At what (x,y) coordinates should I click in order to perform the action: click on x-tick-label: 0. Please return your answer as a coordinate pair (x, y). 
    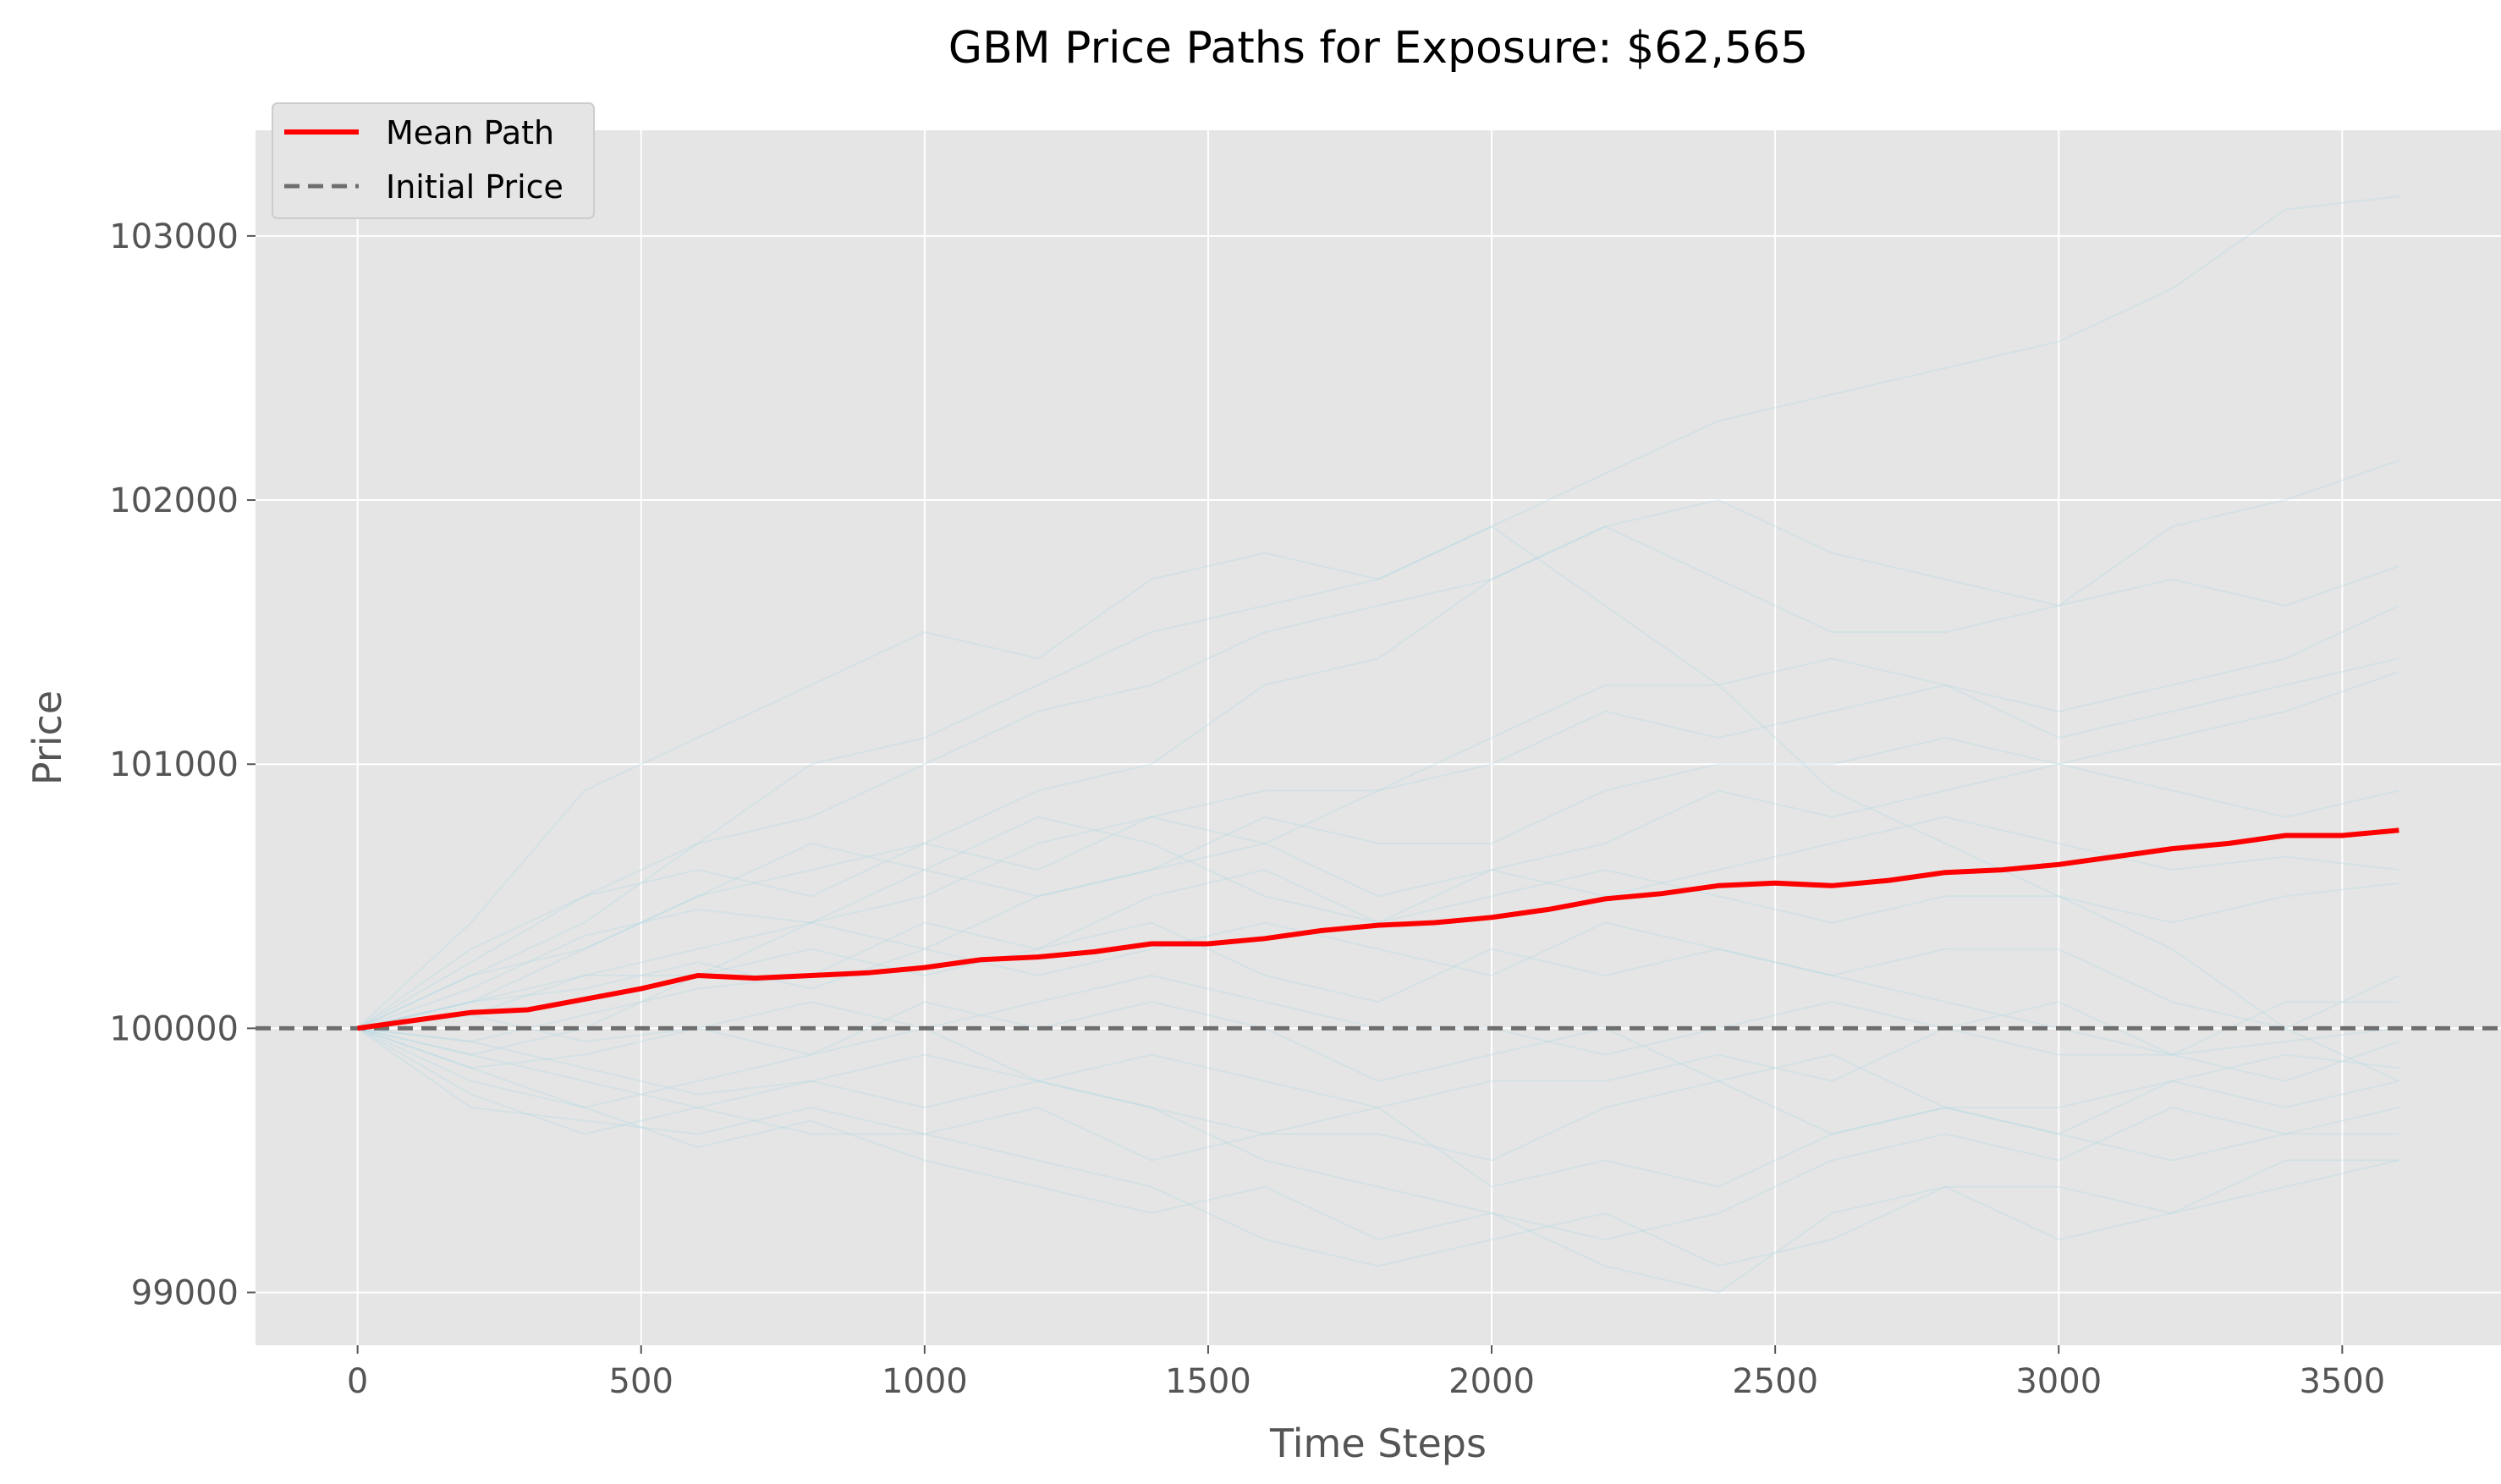
    Looking at the image, I should click on (357, 1381).